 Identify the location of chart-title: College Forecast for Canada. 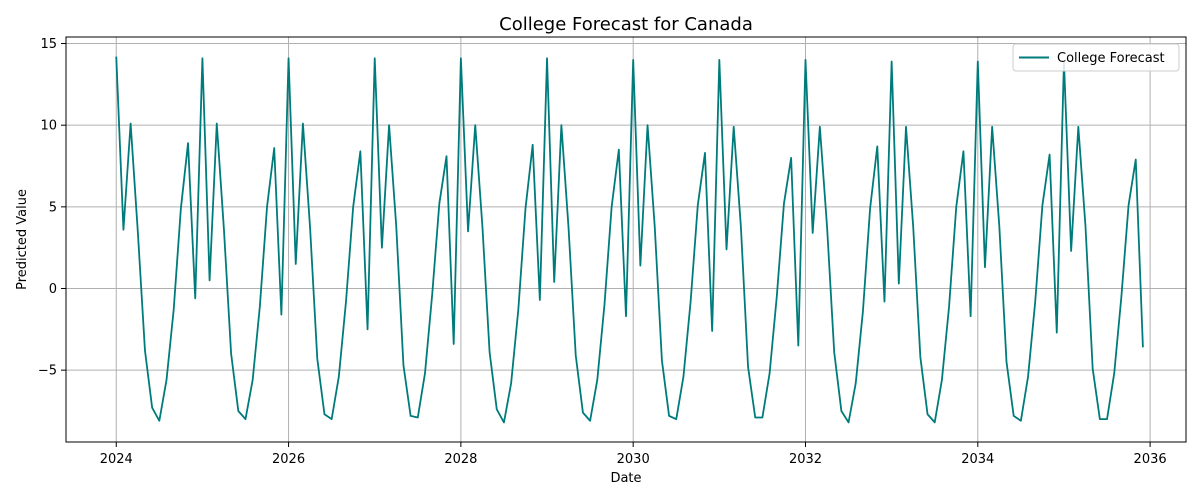
(626, 24).